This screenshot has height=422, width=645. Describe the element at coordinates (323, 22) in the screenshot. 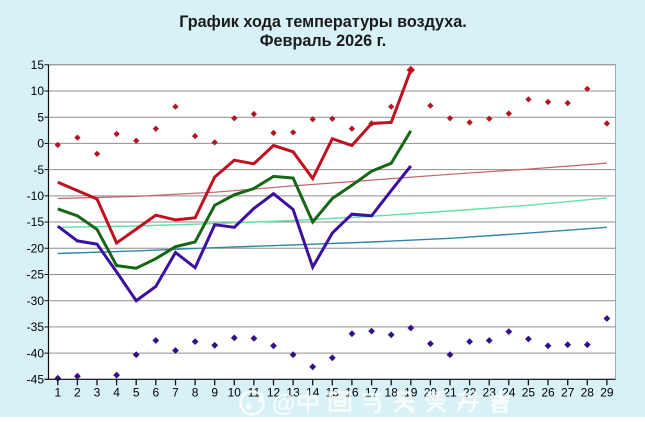

I see `svg-text:График хода температуры воздух: График хода температуры воздуха.` at that location.